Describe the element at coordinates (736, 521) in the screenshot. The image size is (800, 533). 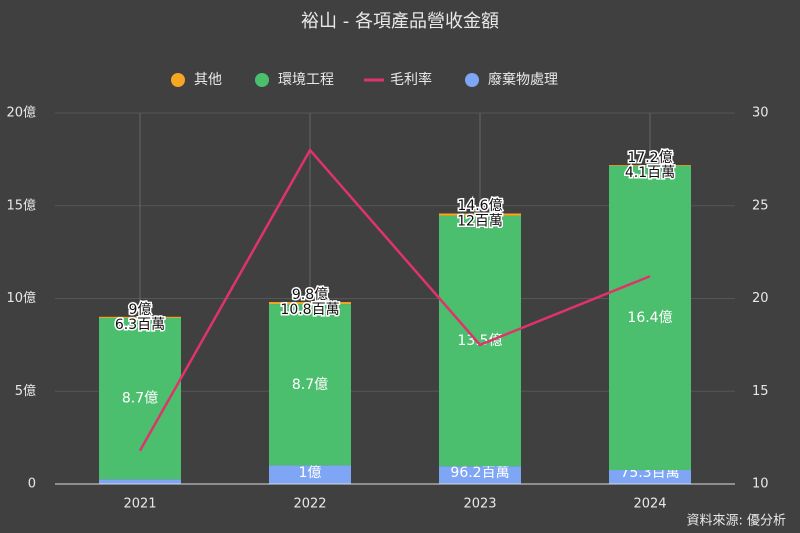
I see `source: 資料來源: 優分析` at that location.